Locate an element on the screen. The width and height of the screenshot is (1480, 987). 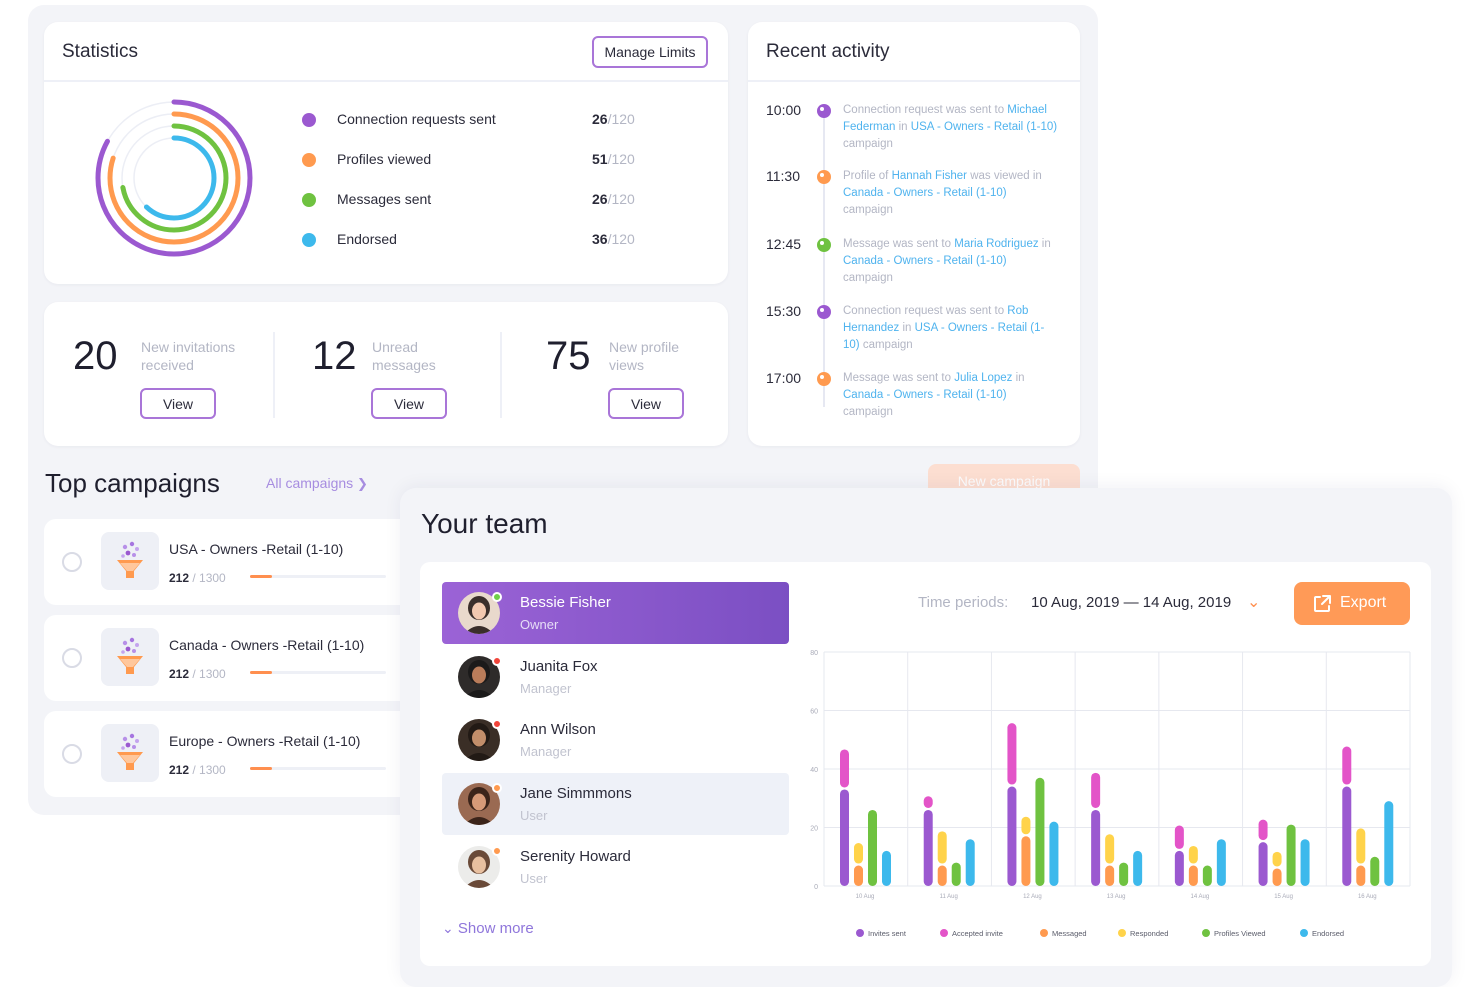
manage-limits-button: Manage Limits is located at coordinates (650, 52).